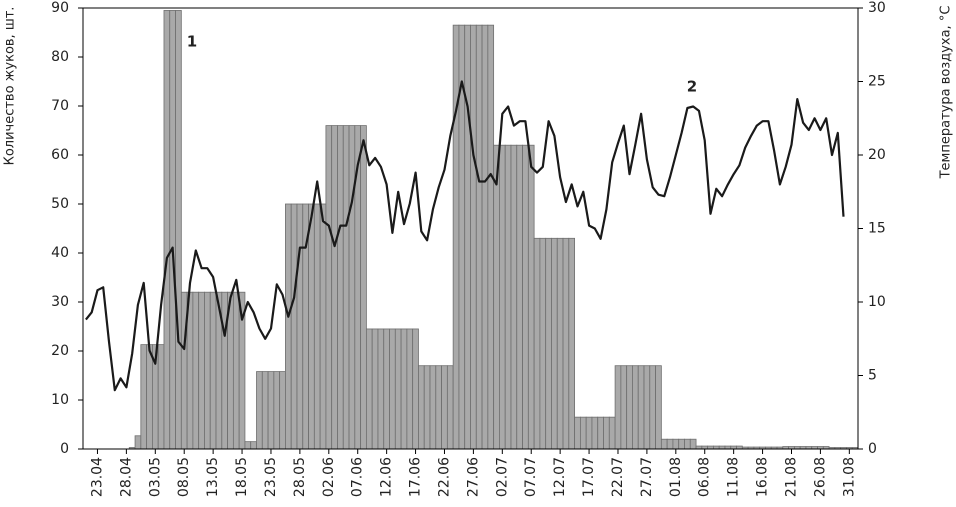 The height and width of the screenshot is (507, 956). I want to click on x-tick-label: 02.06, so click(329, 477).